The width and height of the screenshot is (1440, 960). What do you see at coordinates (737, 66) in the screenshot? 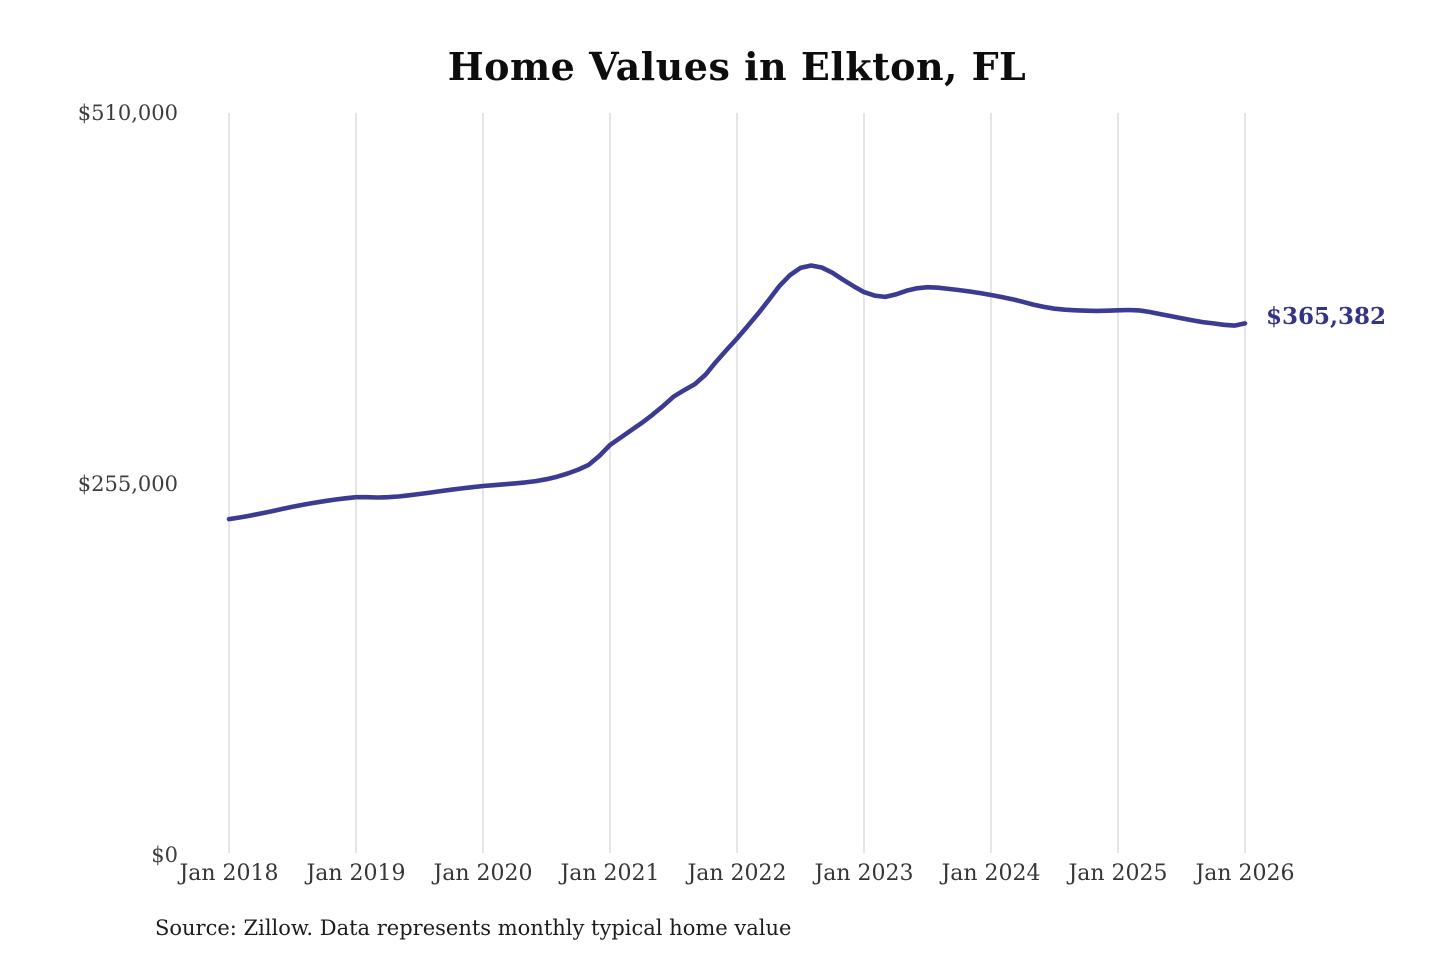
I see `chart-title: Home Values in Elkton, FL` at bounding box center [737, 66].